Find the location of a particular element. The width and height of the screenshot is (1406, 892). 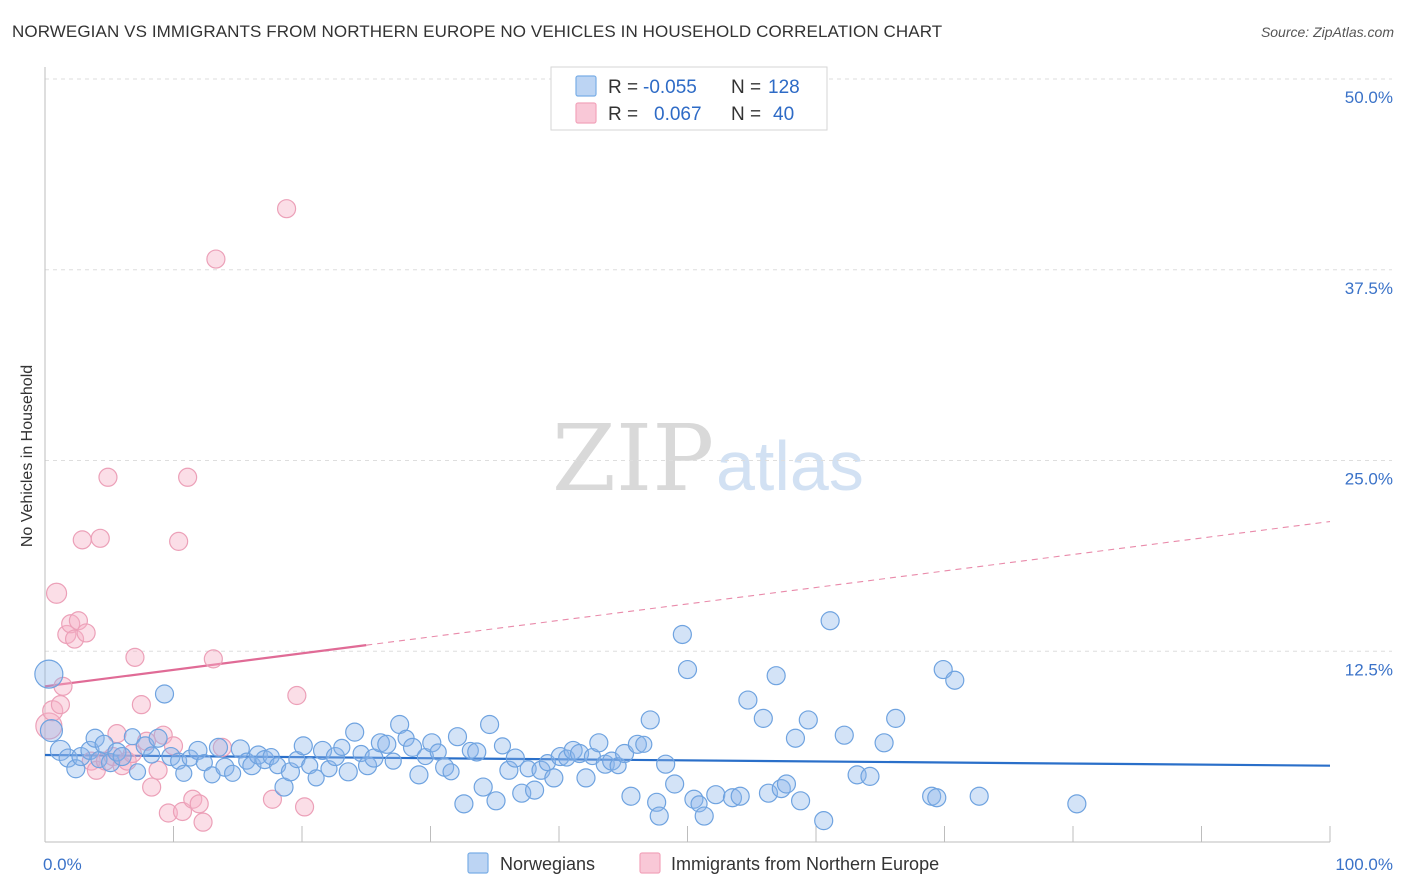

bottom-legend-norwegians: Norwegians is located at coordinates (547, 864).